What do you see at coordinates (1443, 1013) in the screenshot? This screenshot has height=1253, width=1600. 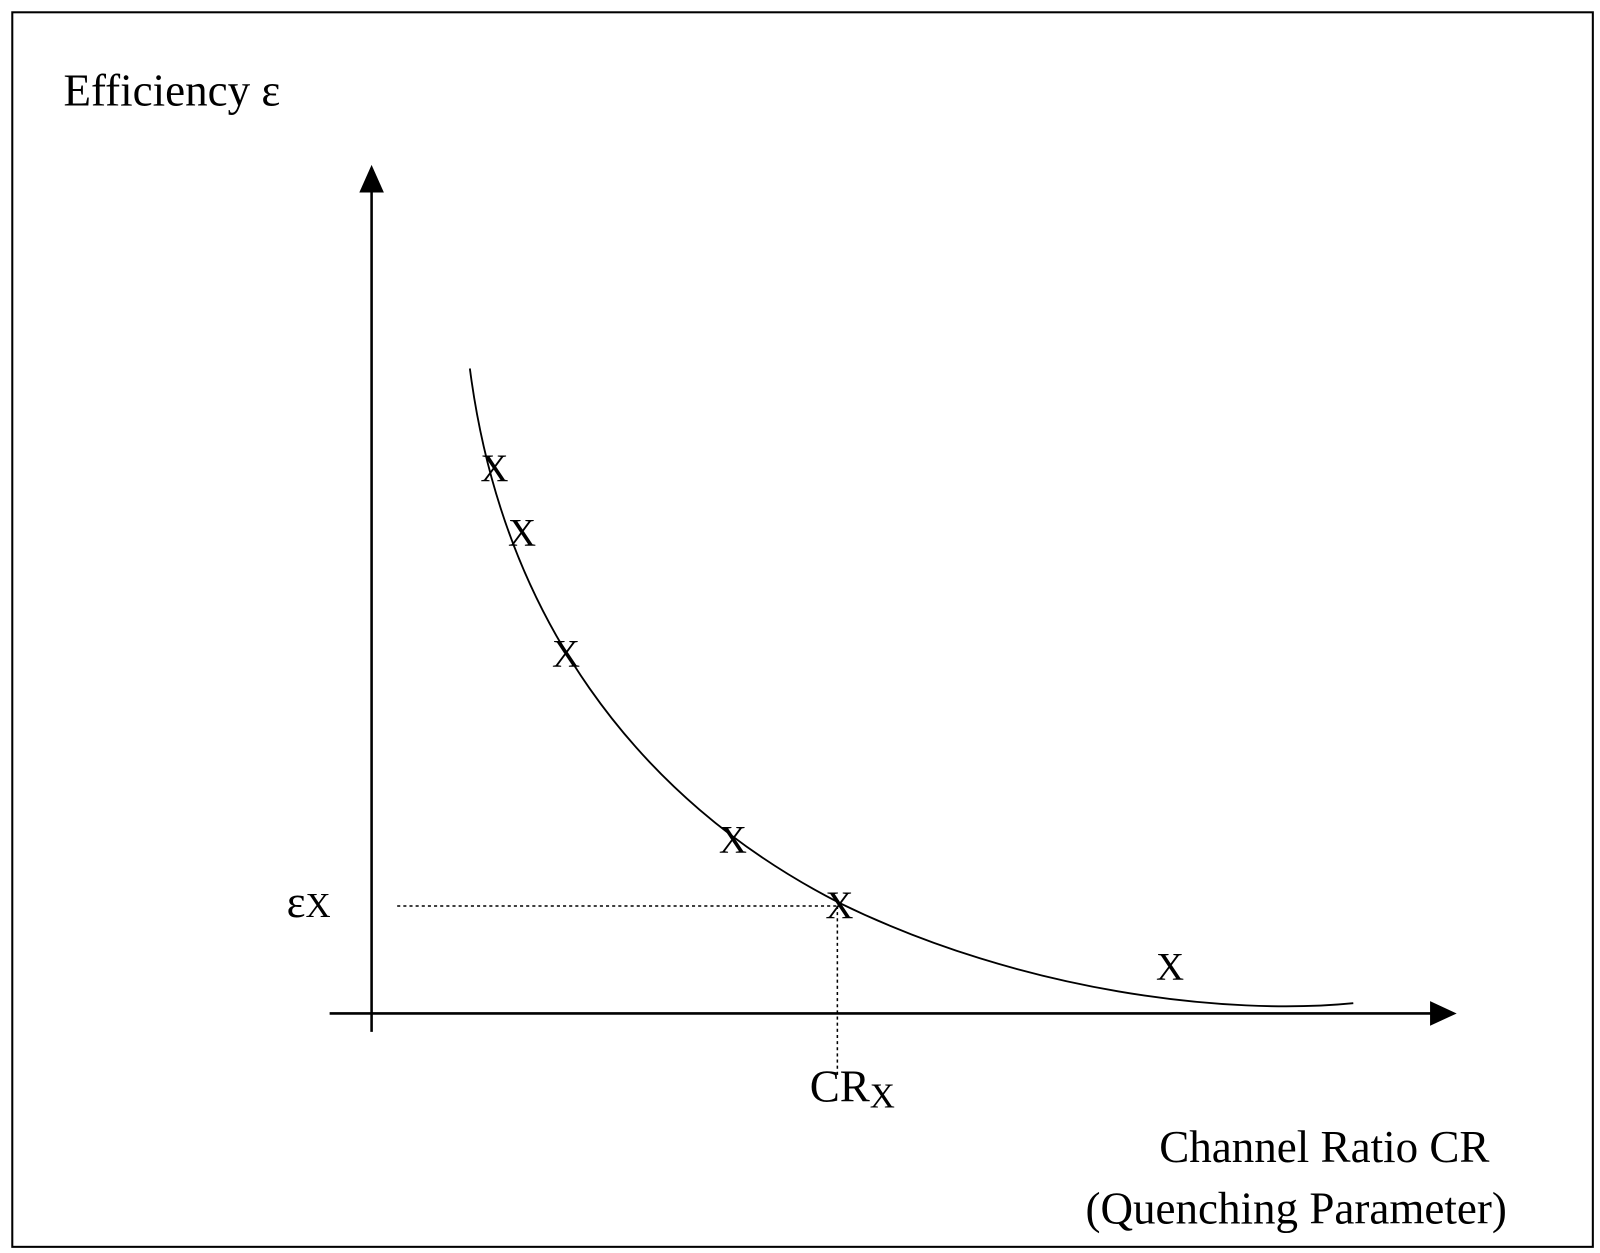 I see `x-axis-arrow` at bounding box center [1443, 1013].